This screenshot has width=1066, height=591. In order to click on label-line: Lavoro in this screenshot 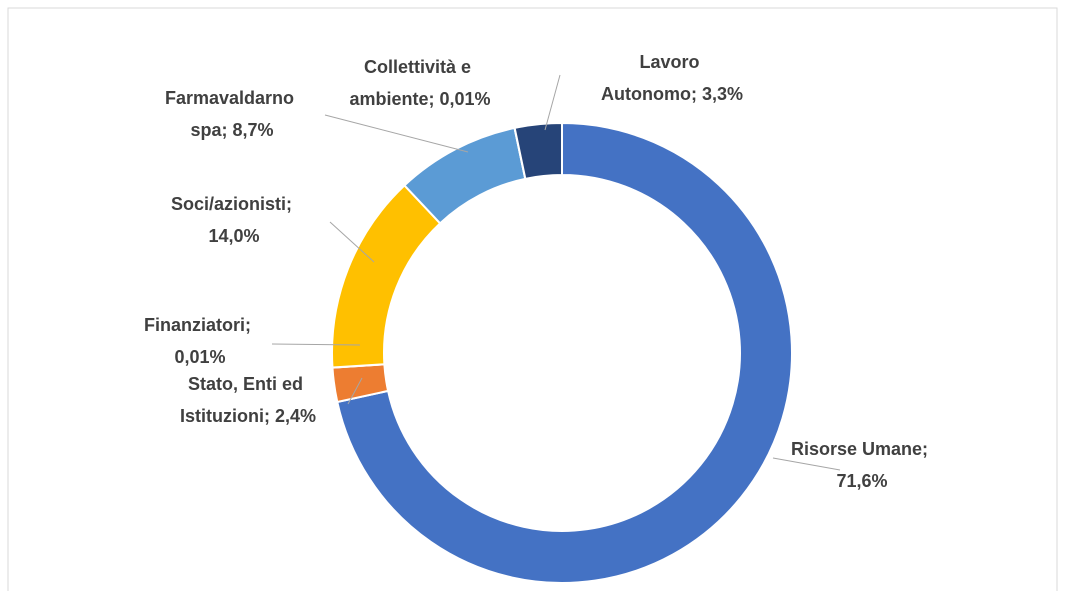, I will do `click(671, 62)`.